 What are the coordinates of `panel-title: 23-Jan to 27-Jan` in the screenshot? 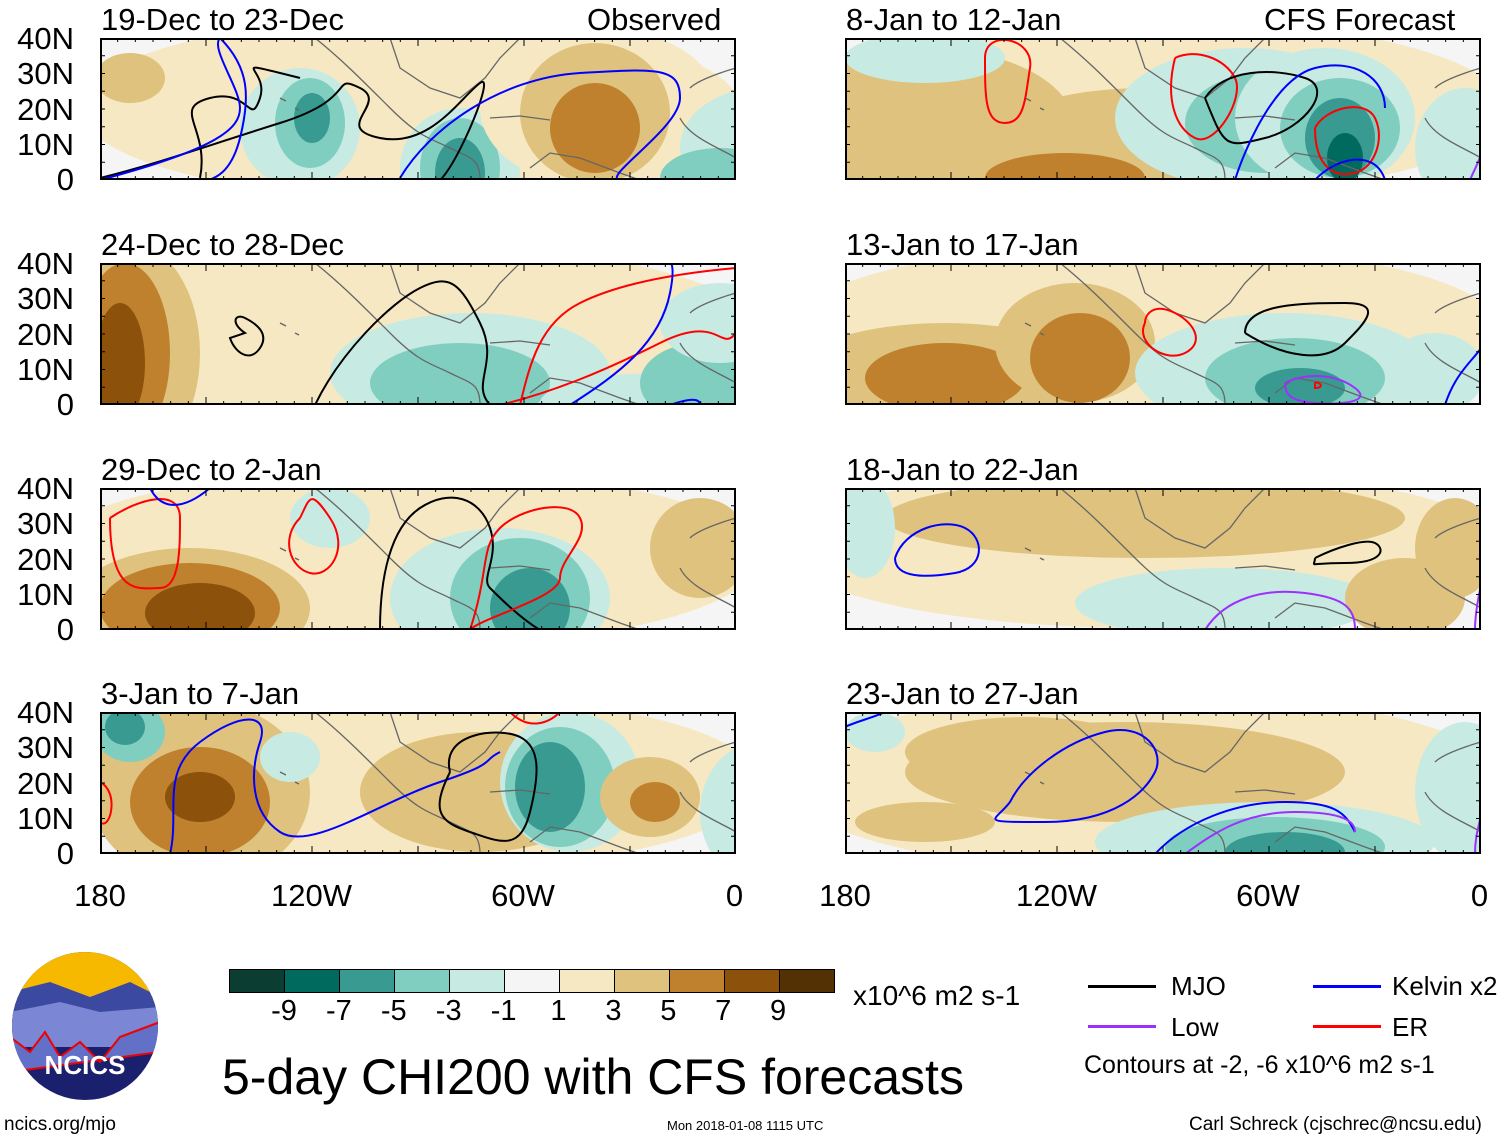 It's located at (962, 693).